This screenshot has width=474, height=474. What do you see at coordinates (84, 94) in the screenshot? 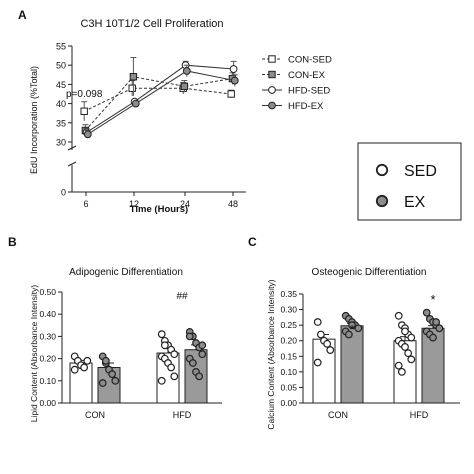
I see `chart-a-annotation: p=0.098` at bounding box center [84, 94].